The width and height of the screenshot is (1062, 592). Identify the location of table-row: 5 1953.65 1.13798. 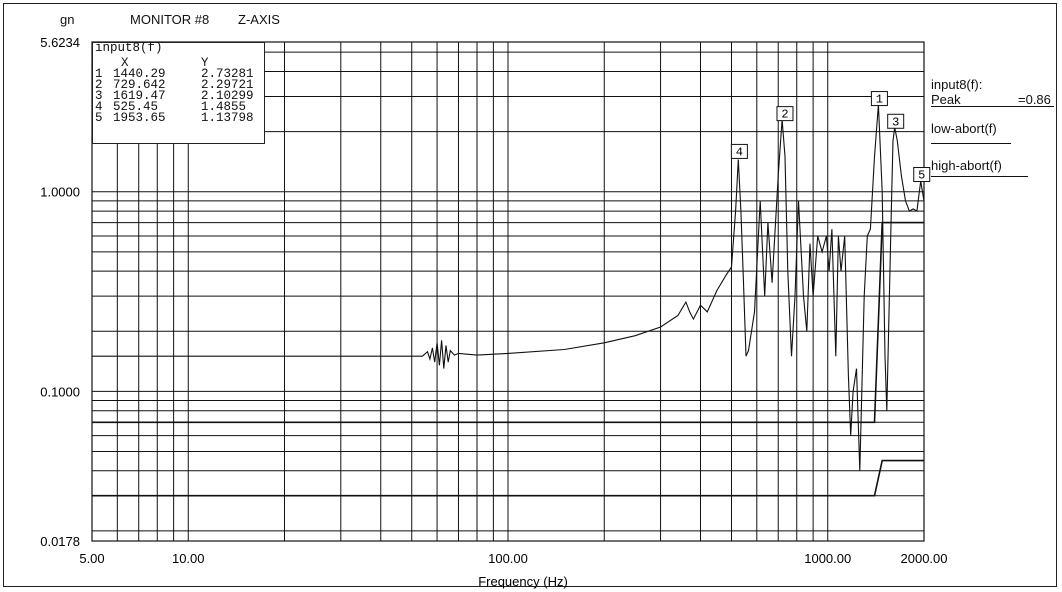
(178, 118).